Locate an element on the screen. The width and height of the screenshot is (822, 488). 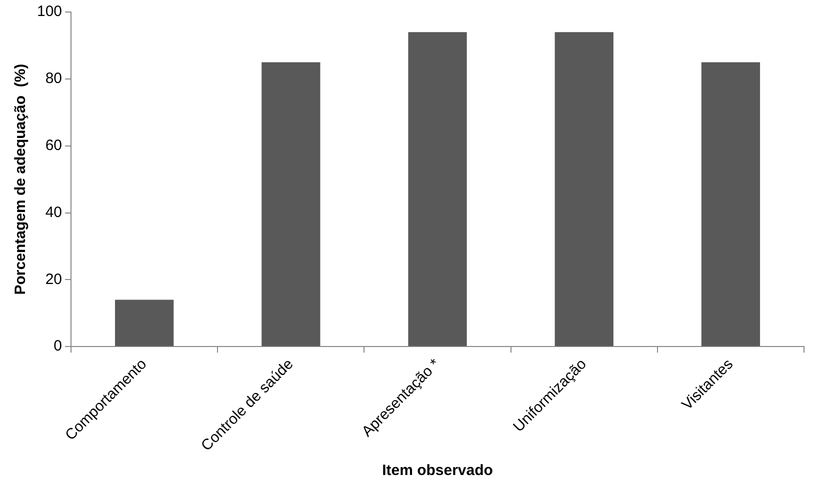
y-tick-label: 20 is located at coordinates (53, 279).